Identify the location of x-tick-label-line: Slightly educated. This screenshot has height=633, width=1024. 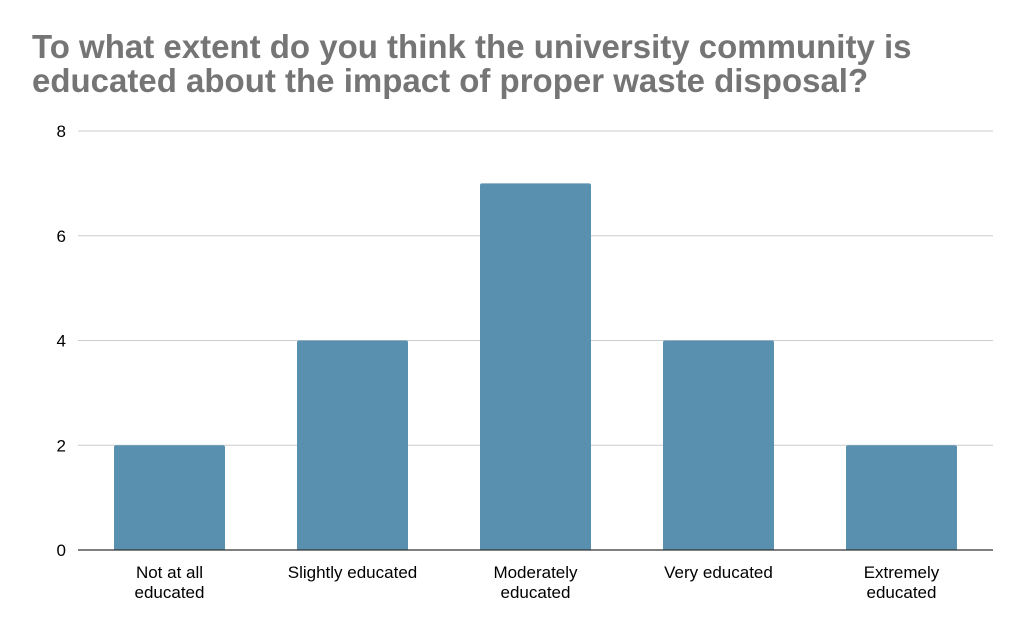
(352, 572).